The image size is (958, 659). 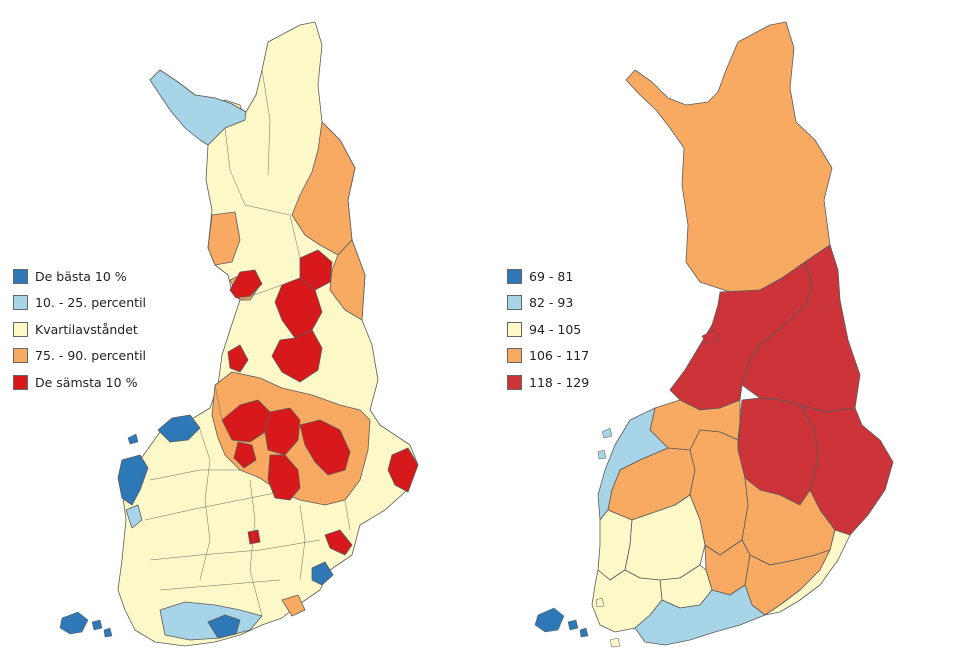 What do you see at coordinates (559, 382) in the screenshot?
I see `right-legend-label: 118 - 129` at bounding box center [559, 382].